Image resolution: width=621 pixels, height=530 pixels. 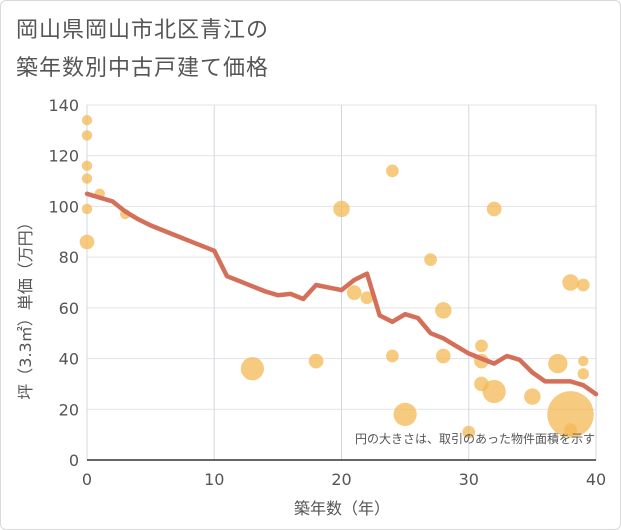 I want to click on y-tick-label: 60, so click(x=69, y=308).